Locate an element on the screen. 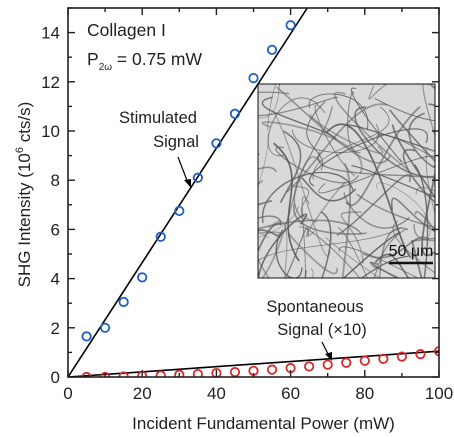  stimulated-label-line1: Stimulated is located at coordinates (158, 118).